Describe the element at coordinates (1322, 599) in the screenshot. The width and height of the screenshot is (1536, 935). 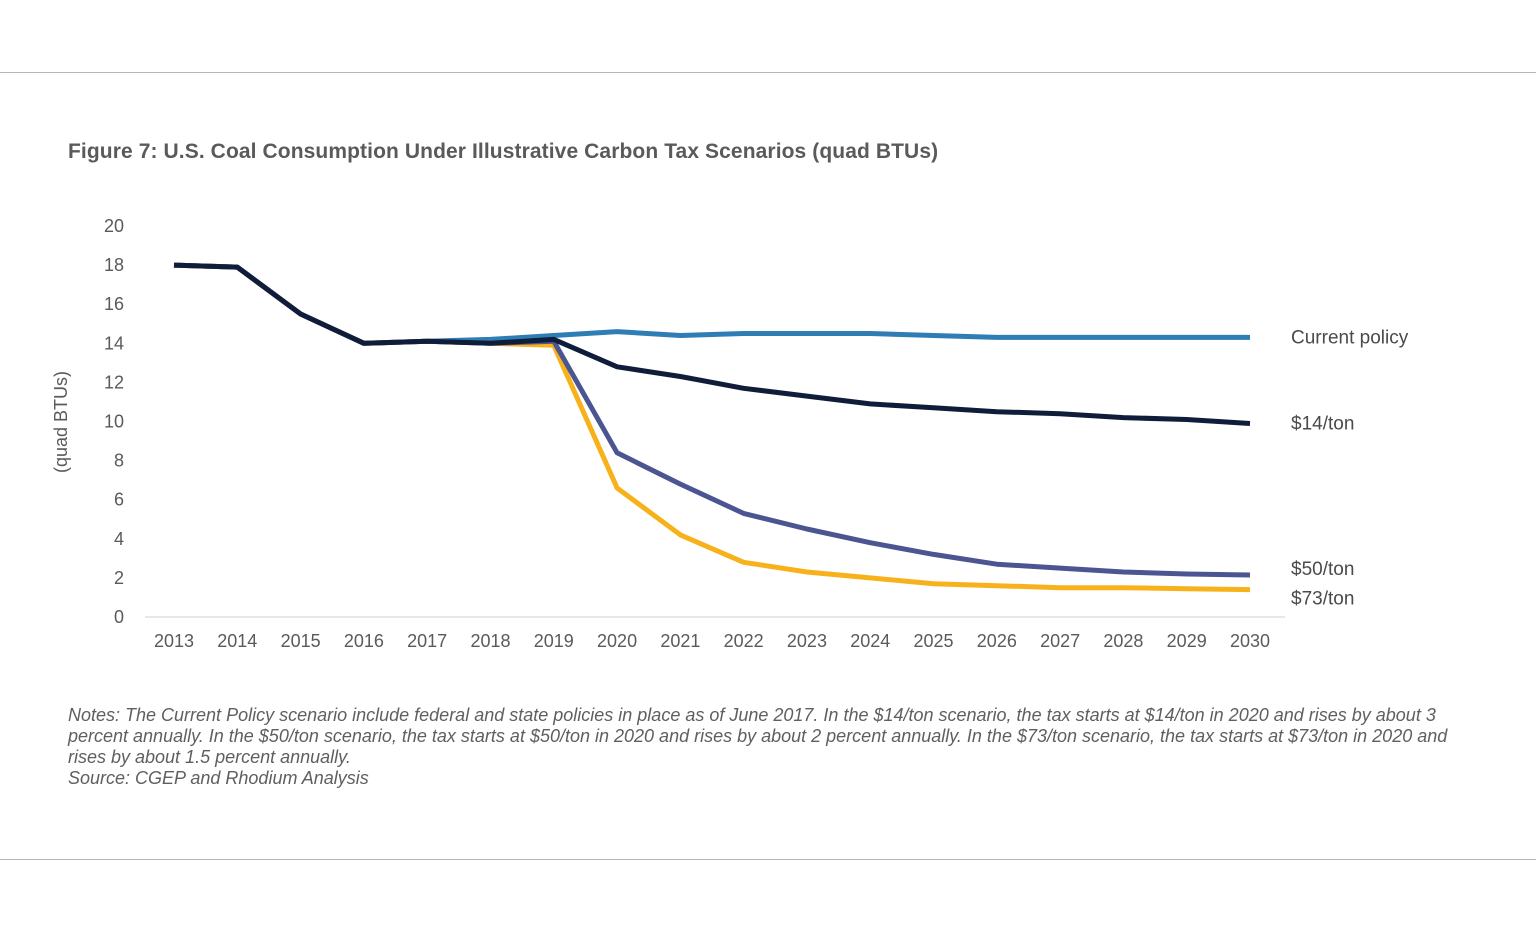
I see `series-label: $73/ton` at that location.